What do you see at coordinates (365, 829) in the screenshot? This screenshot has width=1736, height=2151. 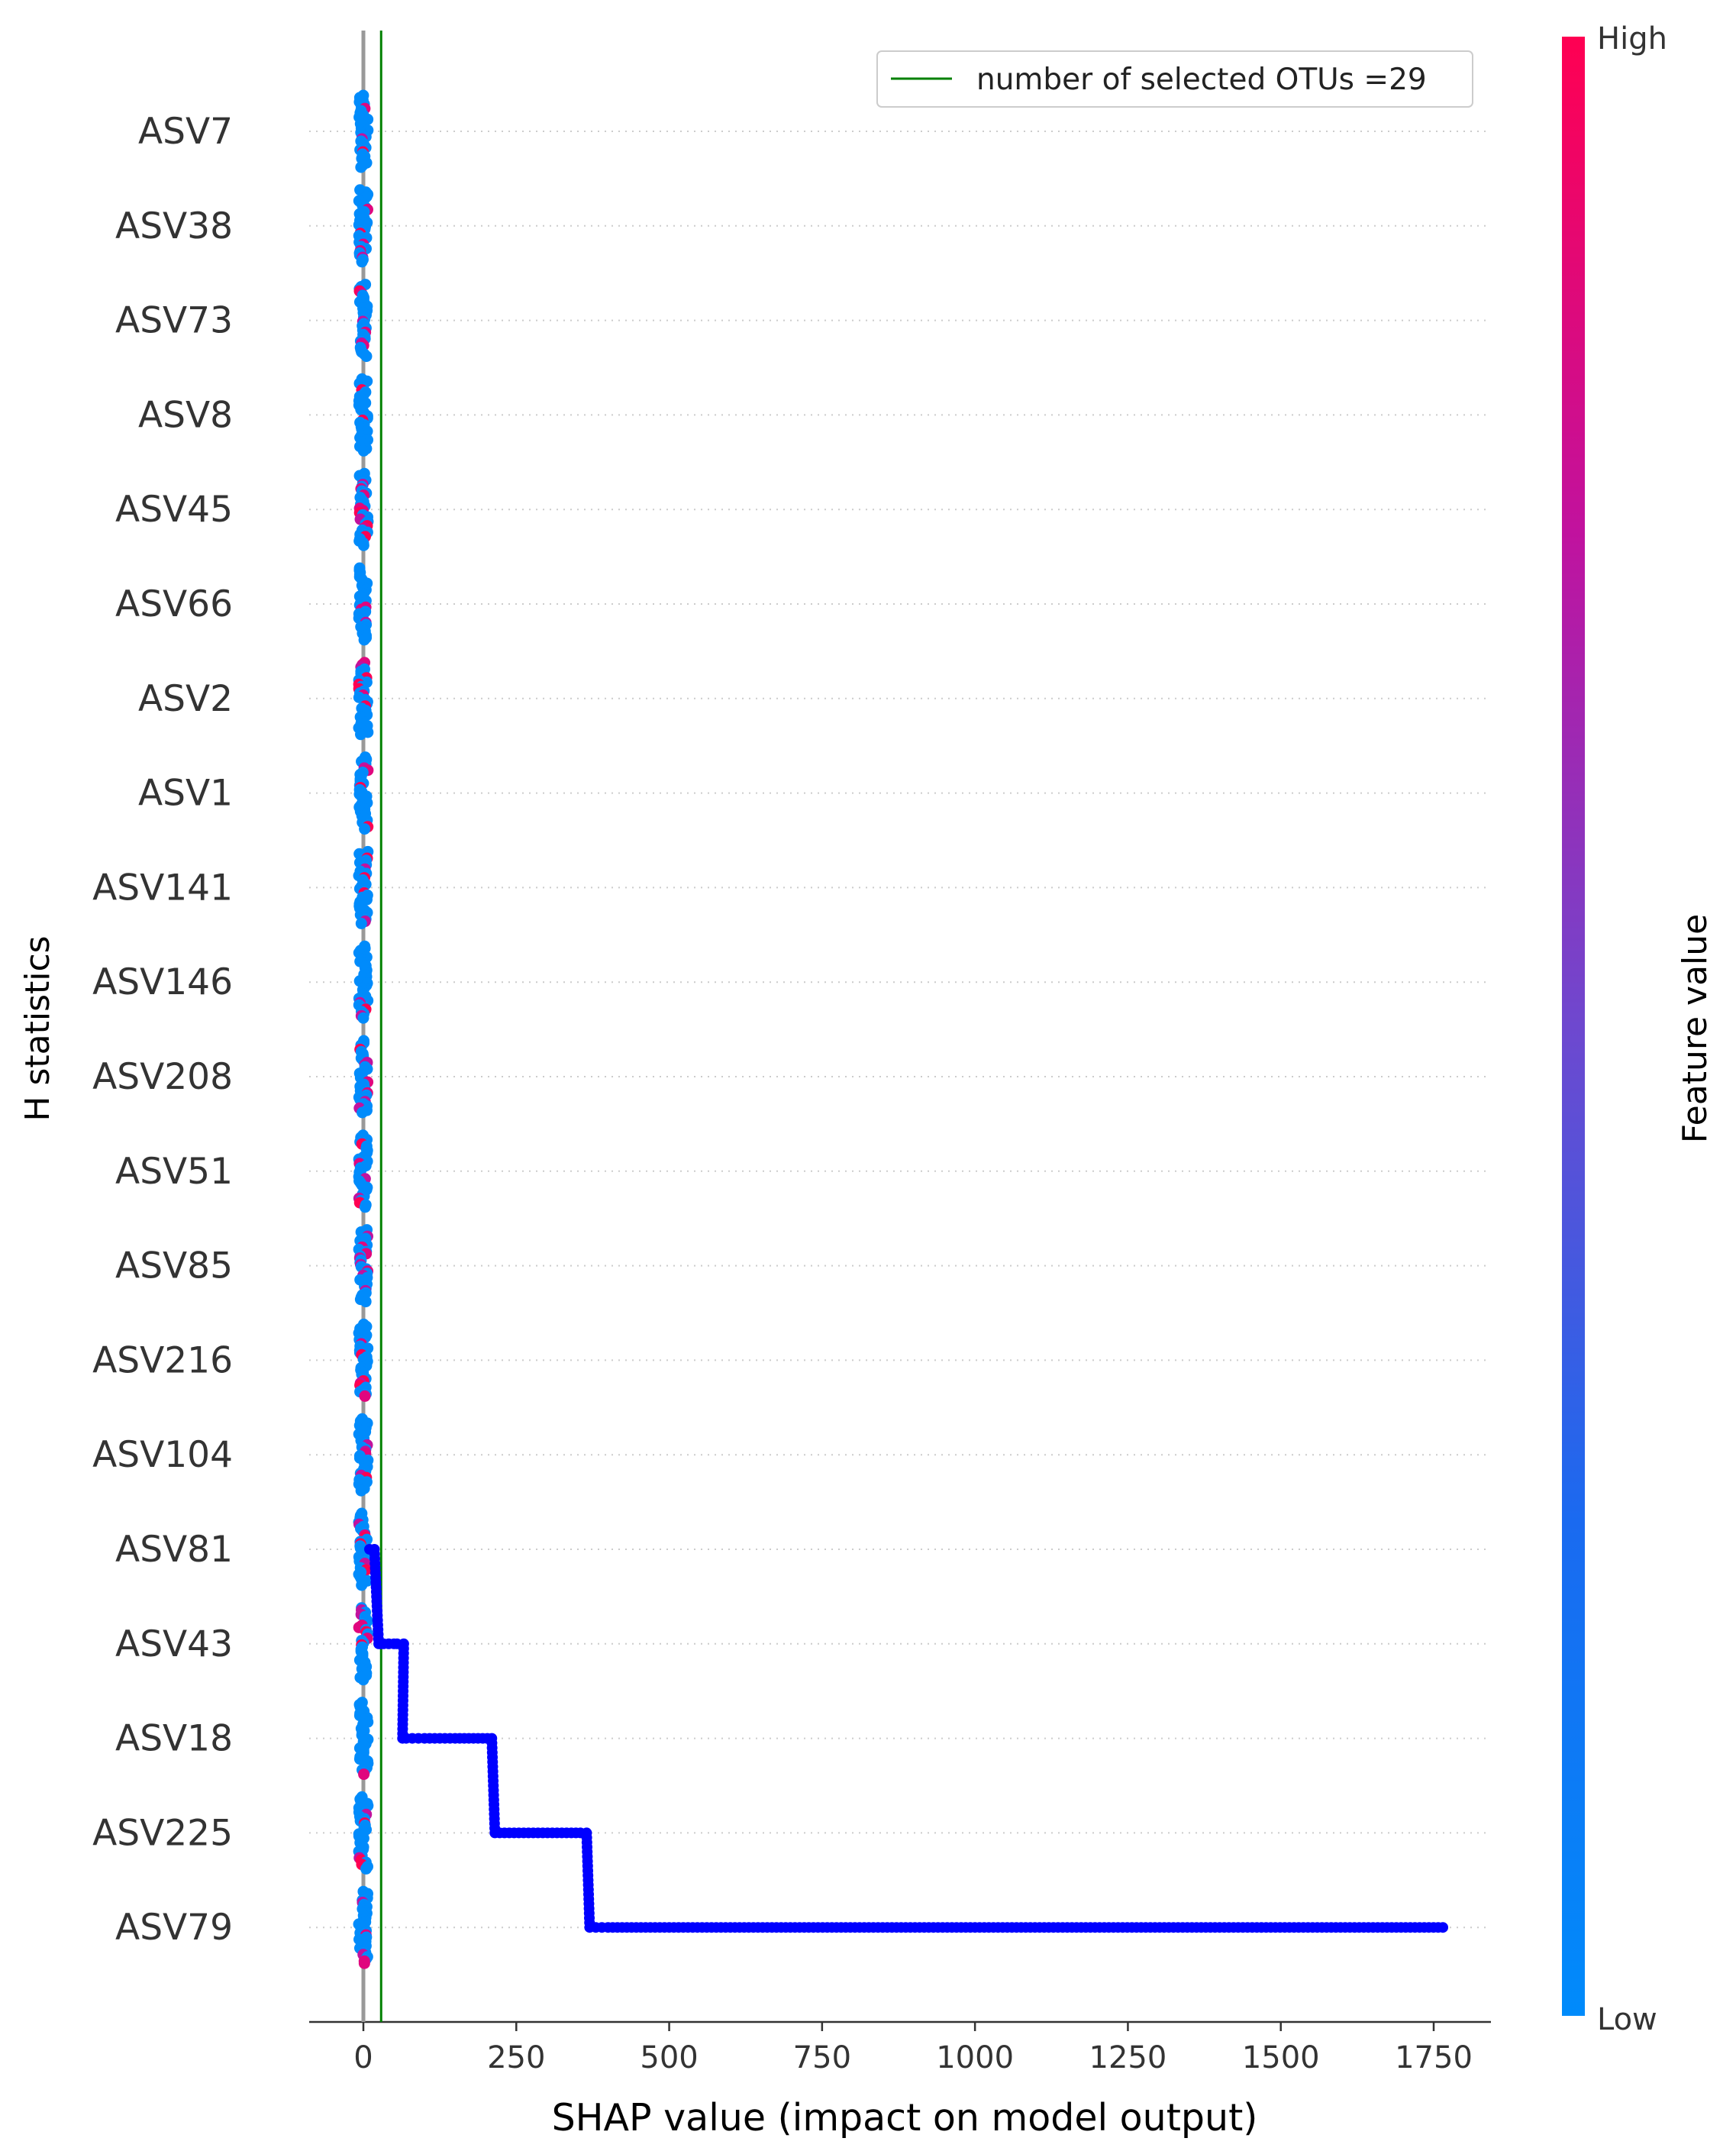 I see `shap-point-asv1` at bounding box center [365, 829].